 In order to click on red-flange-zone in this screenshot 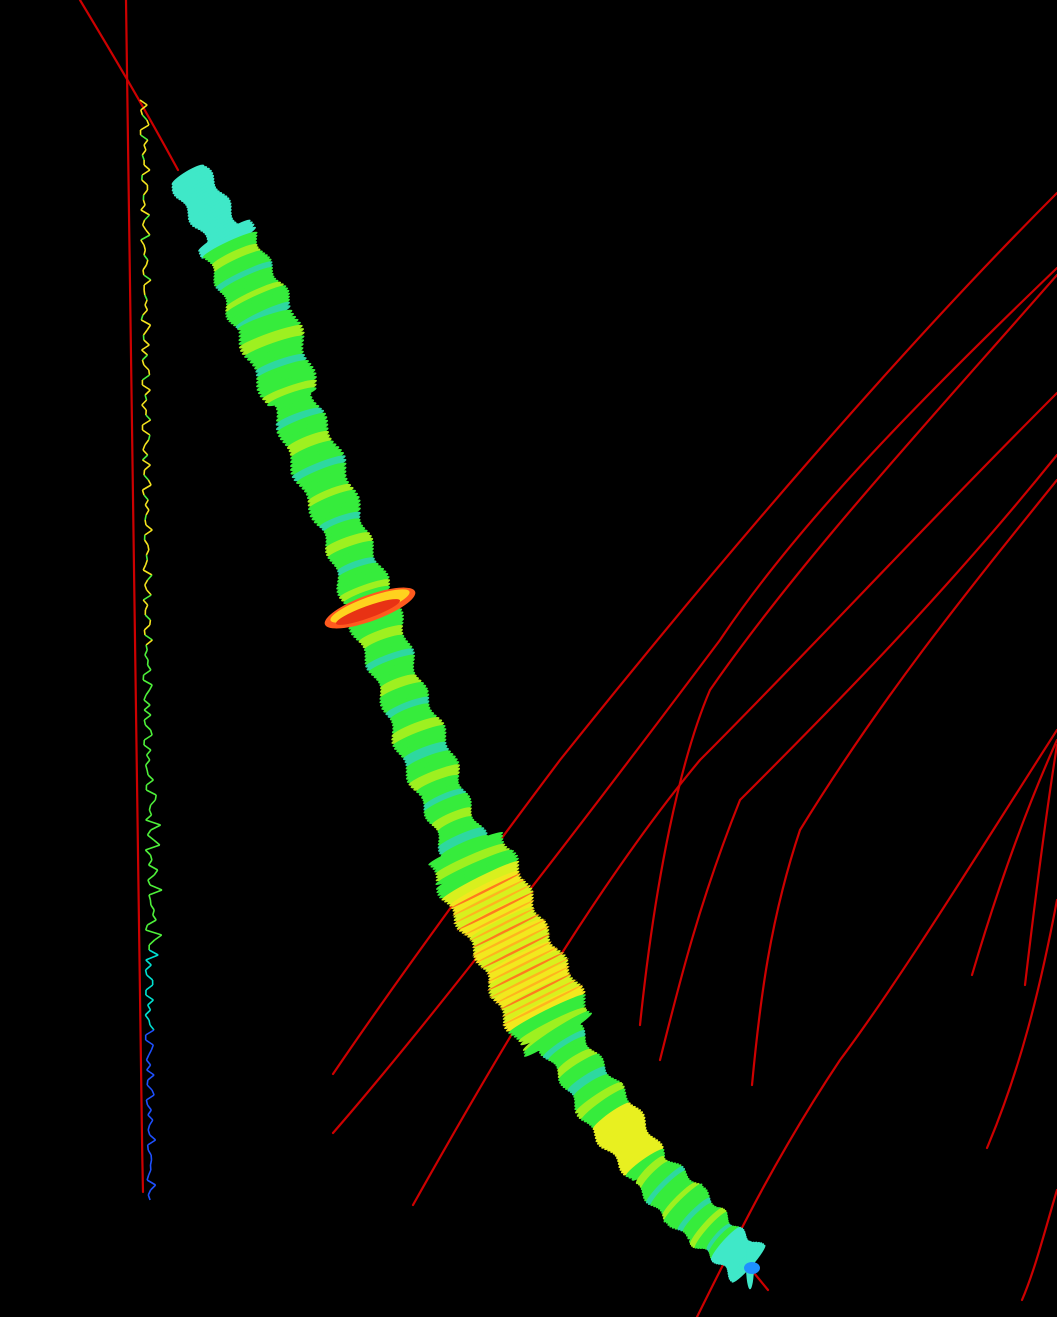, I will do `click(369, 607)`.